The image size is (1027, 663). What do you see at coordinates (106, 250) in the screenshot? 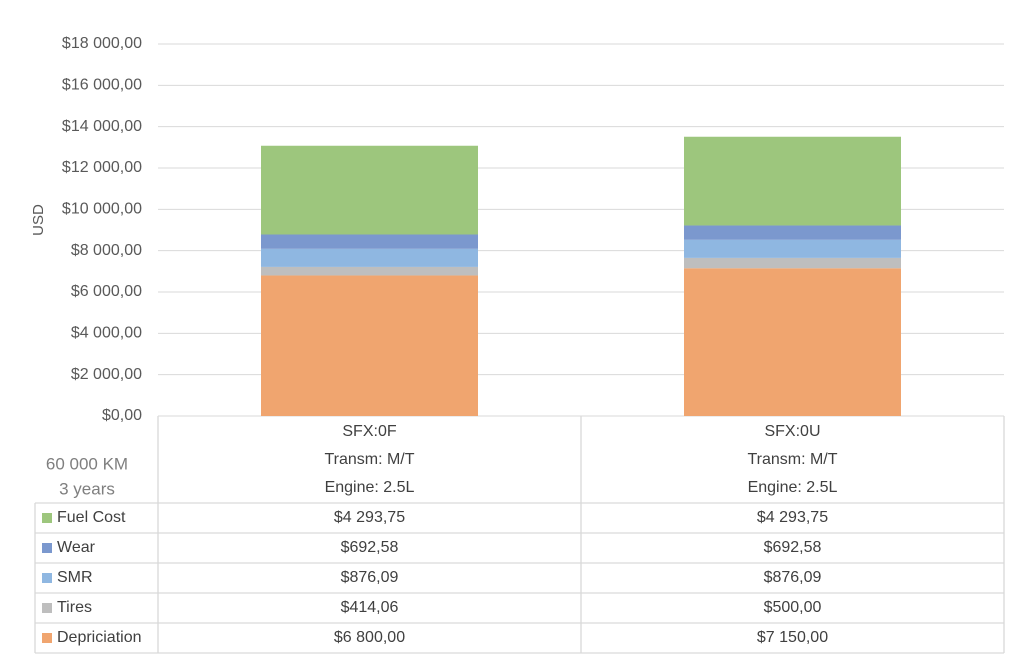
I see `y-tick-label: $8 000,00` at bounding box center [106, 250].